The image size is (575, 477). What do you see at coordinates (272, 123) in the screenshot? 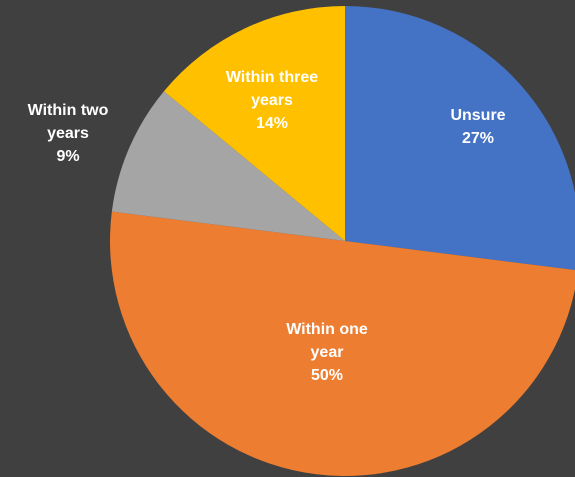
I see `slice-value-label: 14%` at bounding box center [272, 123].